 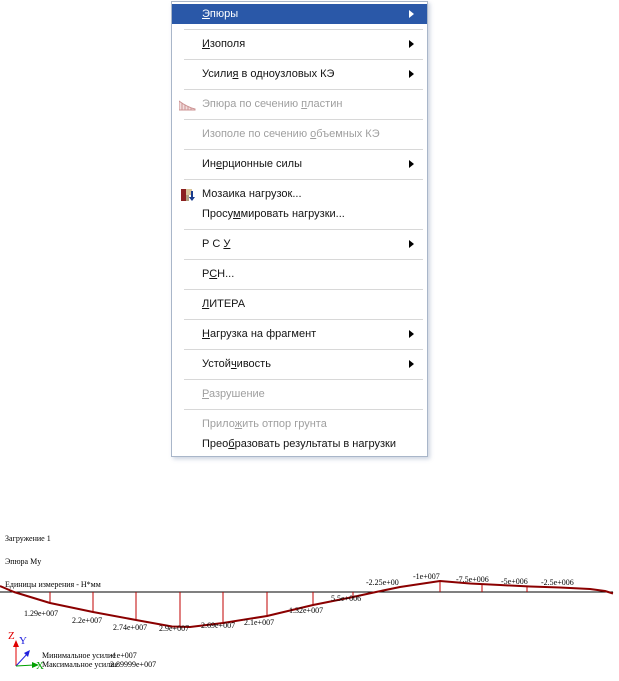 What do you see at coordinates (123, 655) in the screenshot?
I see `min-force-value: -1e+007` at bounding box center [123, 655].